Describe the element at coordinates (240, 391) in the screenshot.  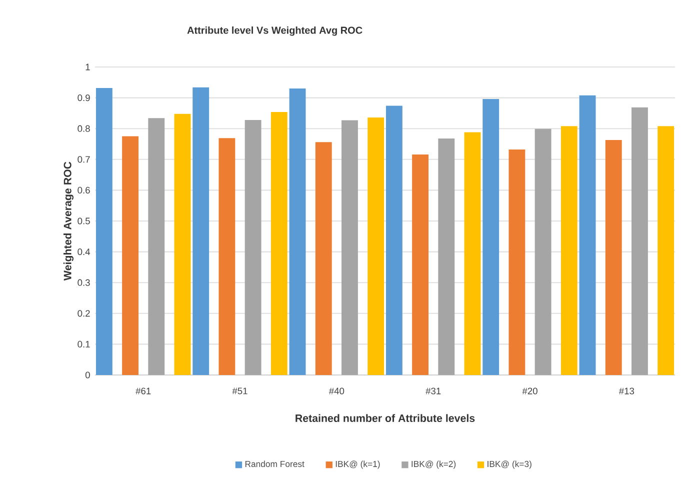
I see `x-tick-label: #51` at that location.